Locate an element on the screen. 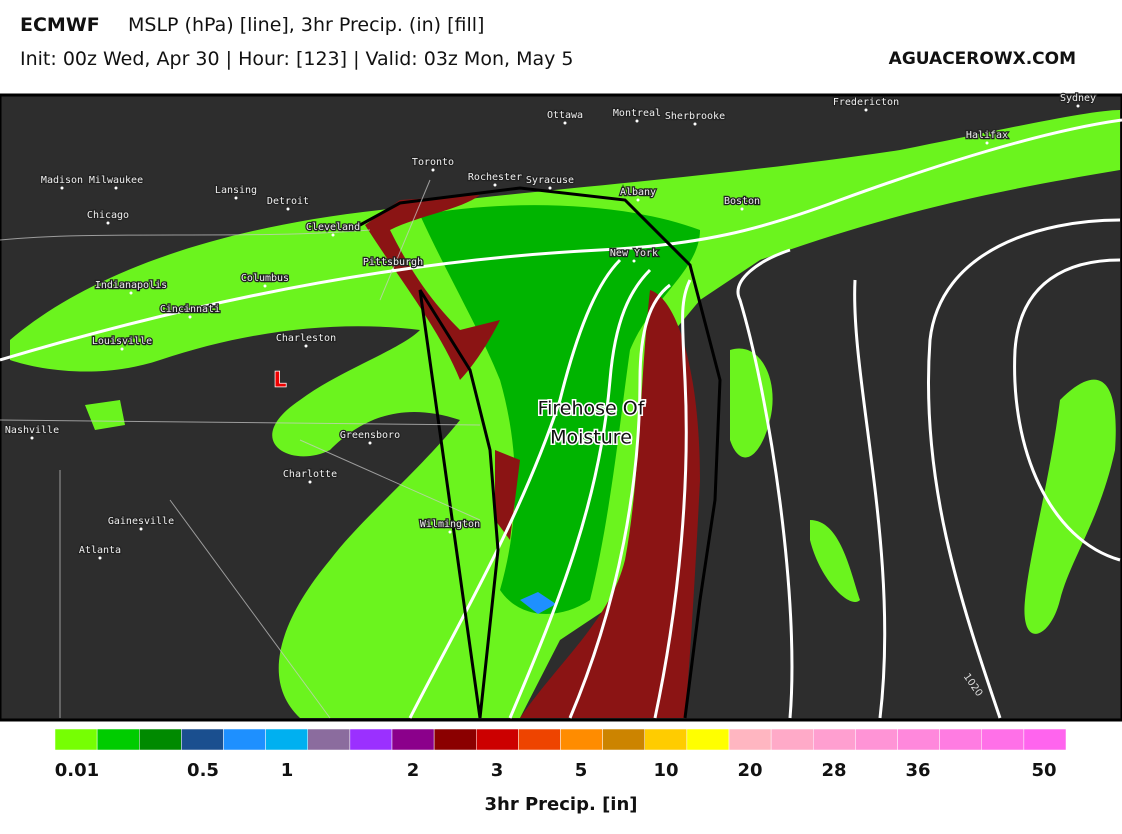 The image size is (1122, 834). city-label: Wilmington is located at coordinates (450, 524).